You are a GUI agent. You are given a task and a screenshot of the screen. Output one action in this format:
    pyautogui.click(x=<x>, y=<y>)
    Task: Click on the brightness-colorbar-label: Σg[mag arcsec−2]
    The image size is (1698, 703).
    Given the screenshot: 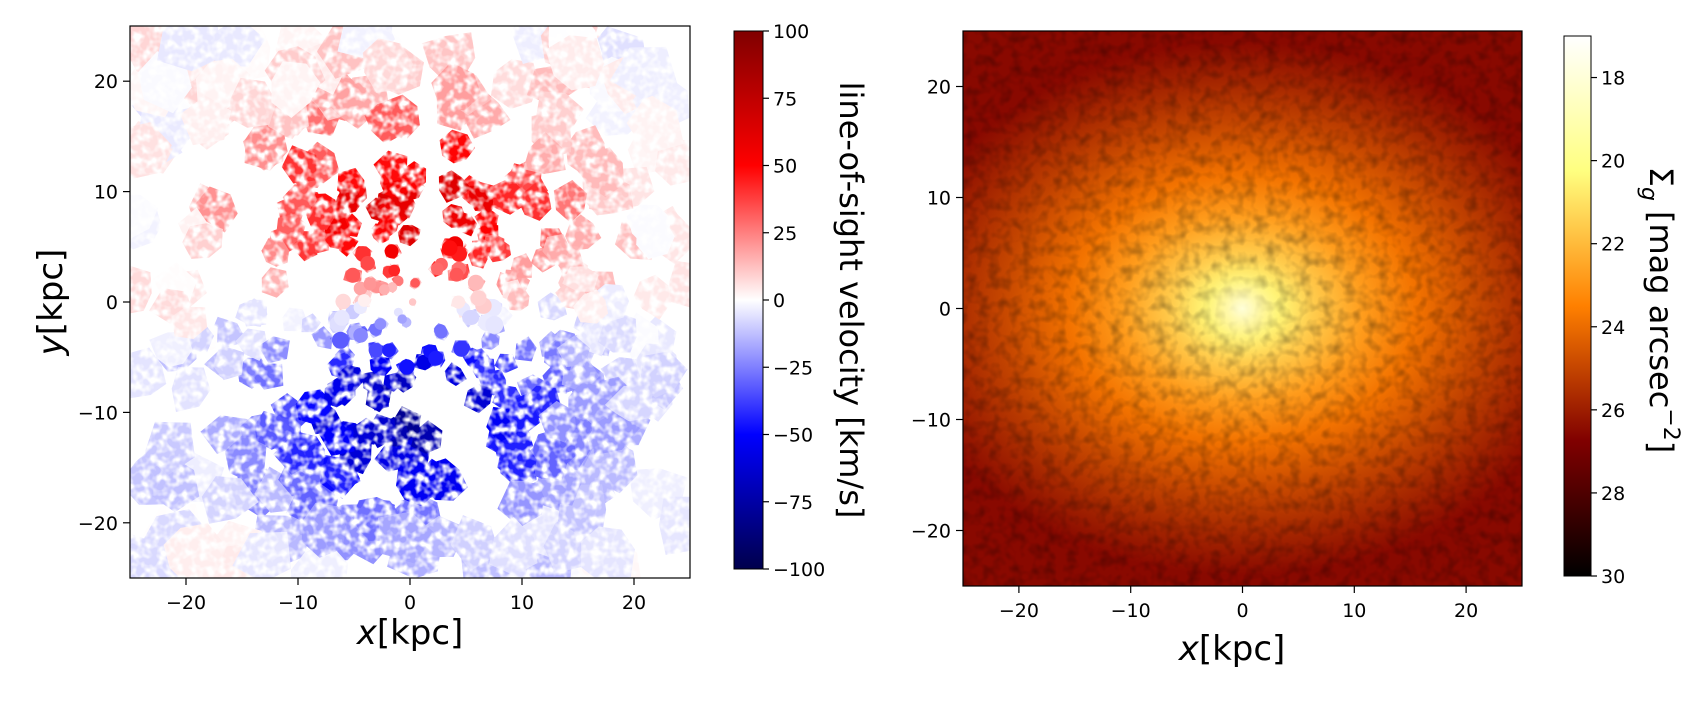 What is the action you would take?
    pyautogui.click(x=1659, y=310)
    